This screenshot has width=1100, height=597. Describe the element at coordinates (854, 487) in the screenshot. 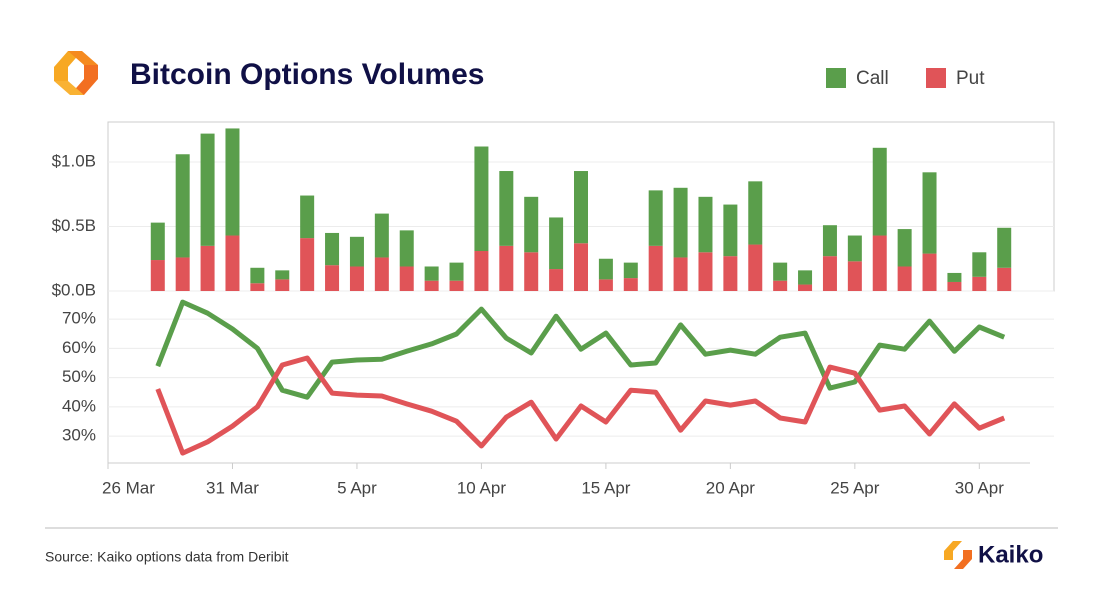

I see `x-tick-label: 25 Apr` at that location.